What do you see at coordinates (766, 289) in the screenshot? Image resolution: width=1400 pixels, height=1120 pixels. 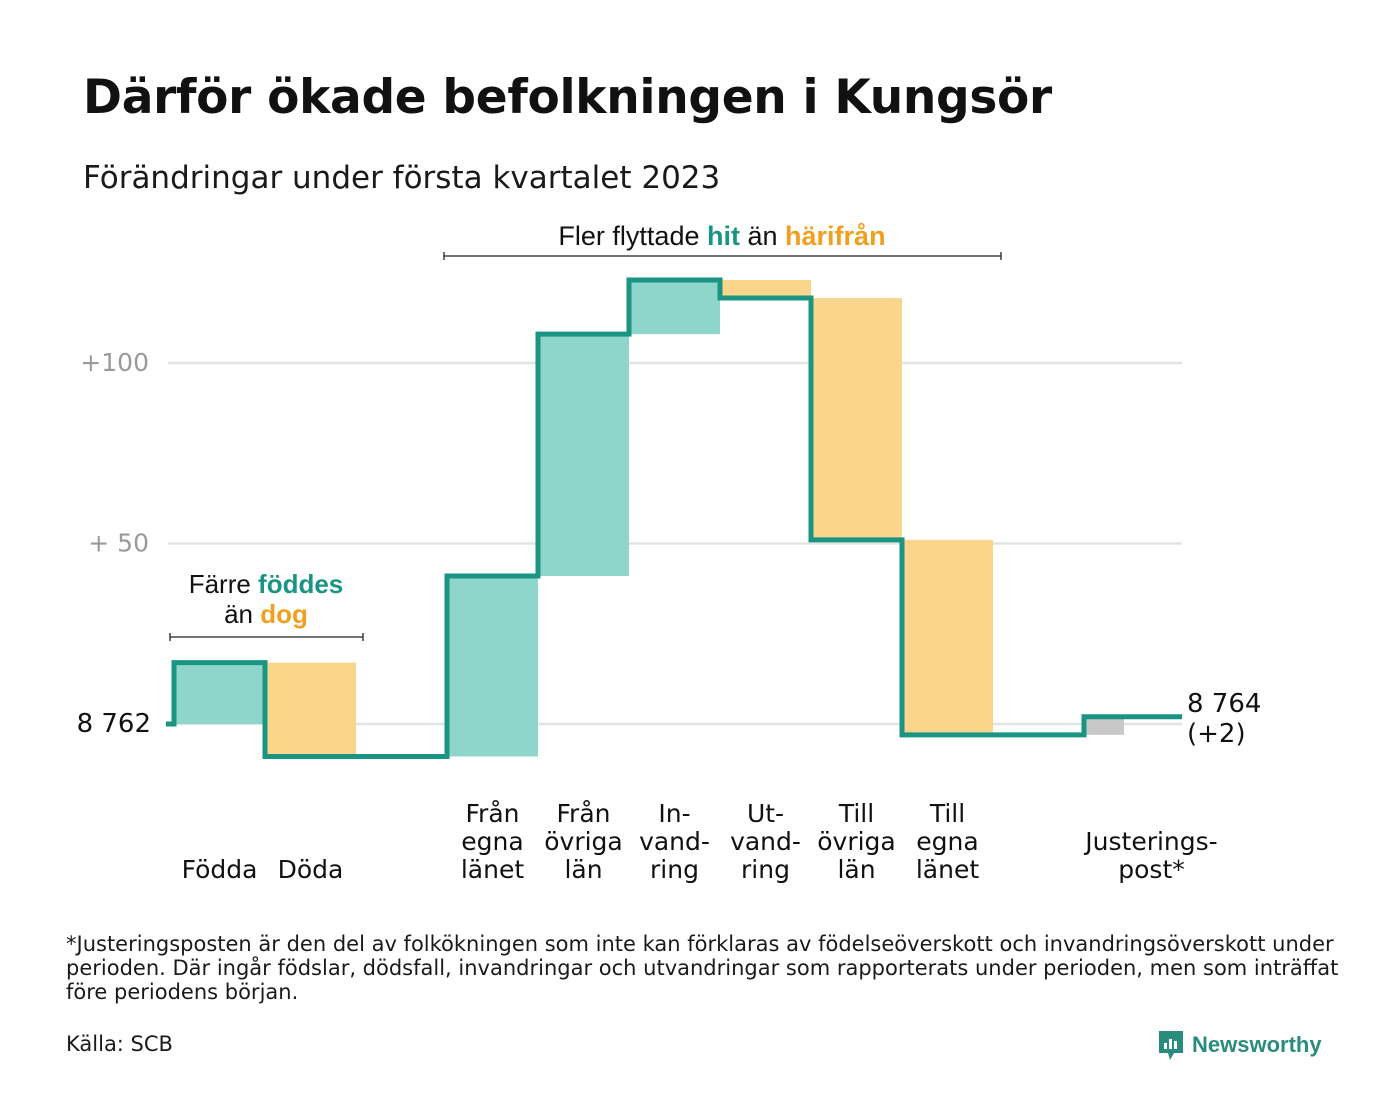 I see `bar-utvandring` at bounding box center [766, 289].